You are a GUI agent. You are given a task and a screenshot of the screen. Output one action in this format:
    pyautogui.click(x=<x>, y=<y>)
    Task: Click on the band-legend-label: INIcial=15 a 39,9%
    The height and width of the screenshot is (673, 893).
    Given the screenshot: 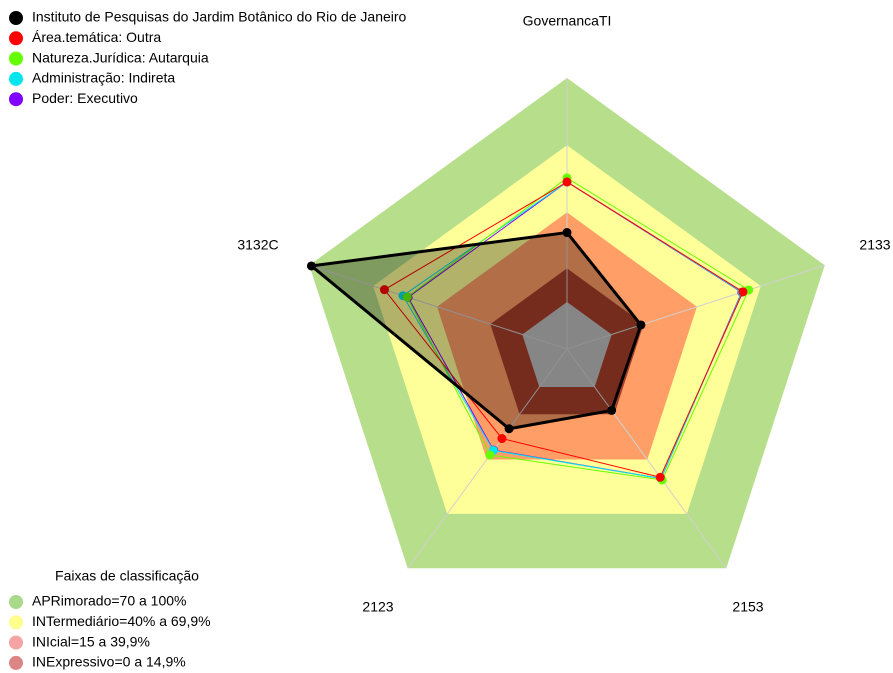 What is the action you would take?
    pyautogui.click(x=91, y=641)
    